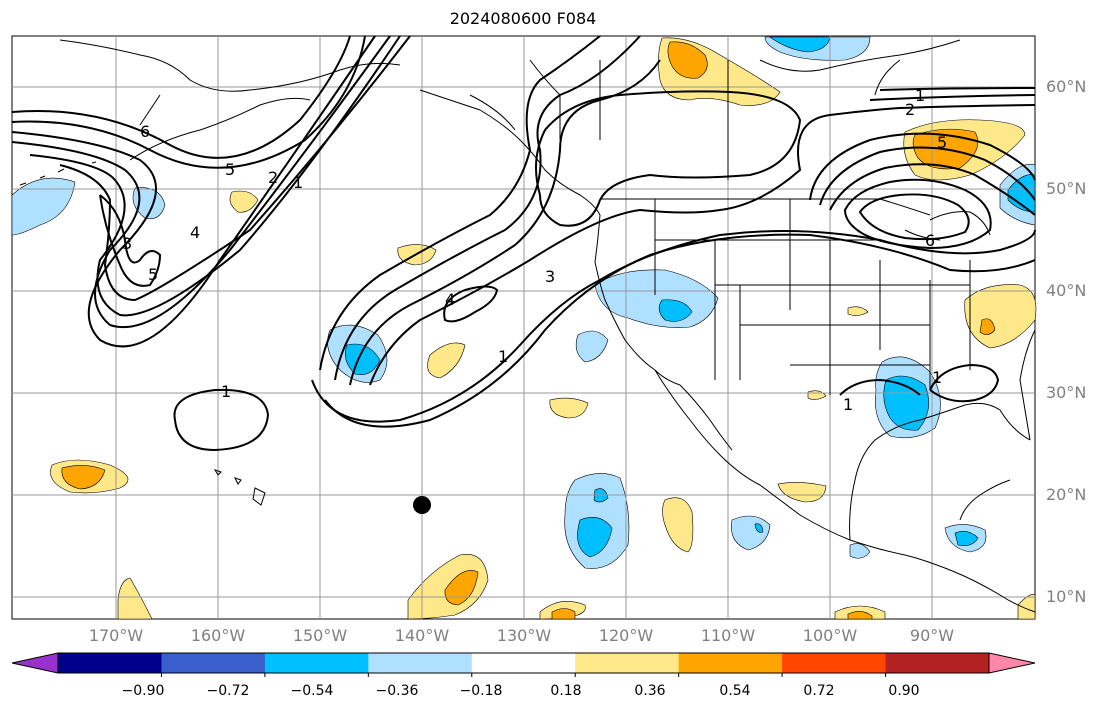 Image resolution: width=1105 pixels, height=712 pixels. Describe the element at coordinates (1066, 392) in the screenshot. I see `latitude-label: 30°N` at that location.